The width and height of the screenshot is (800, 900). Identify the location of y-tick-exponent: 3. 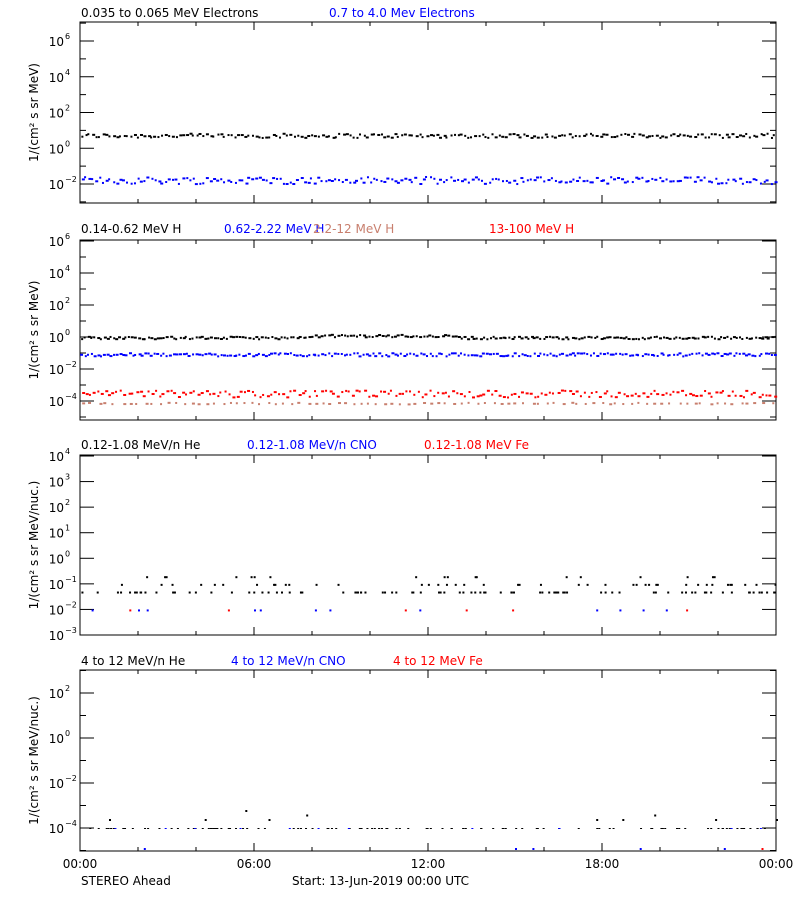
(67, 477).